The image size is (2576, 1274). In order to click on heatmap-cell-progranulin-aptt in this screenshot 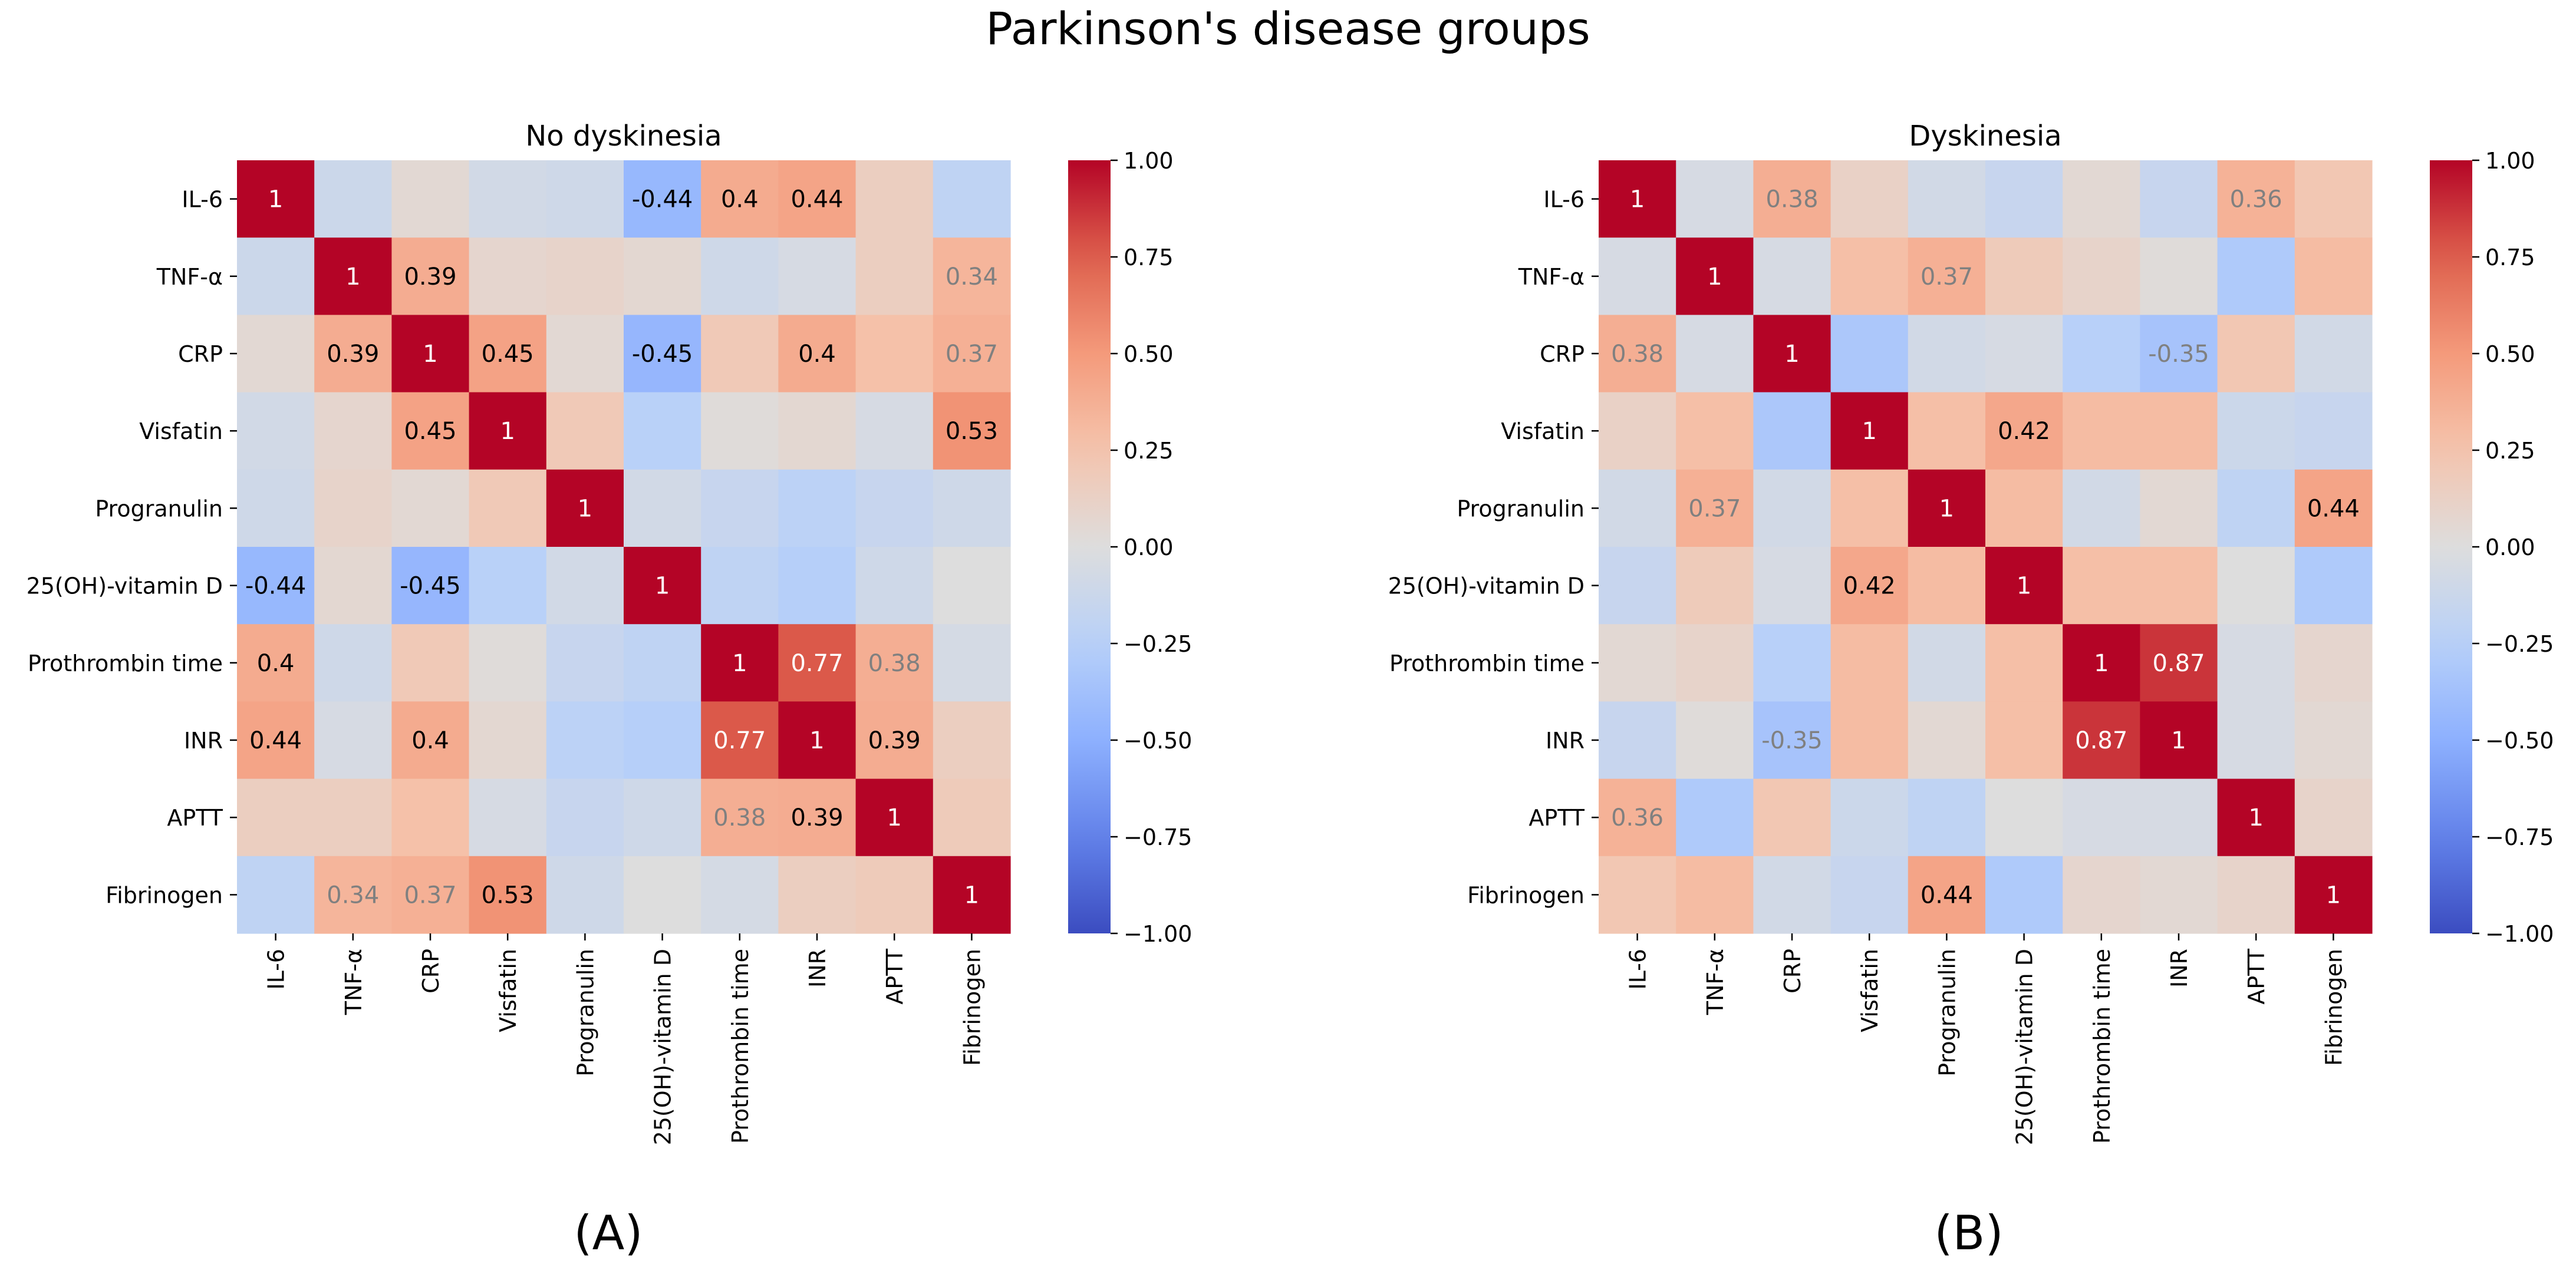, I will do `click(2256, 508)`.